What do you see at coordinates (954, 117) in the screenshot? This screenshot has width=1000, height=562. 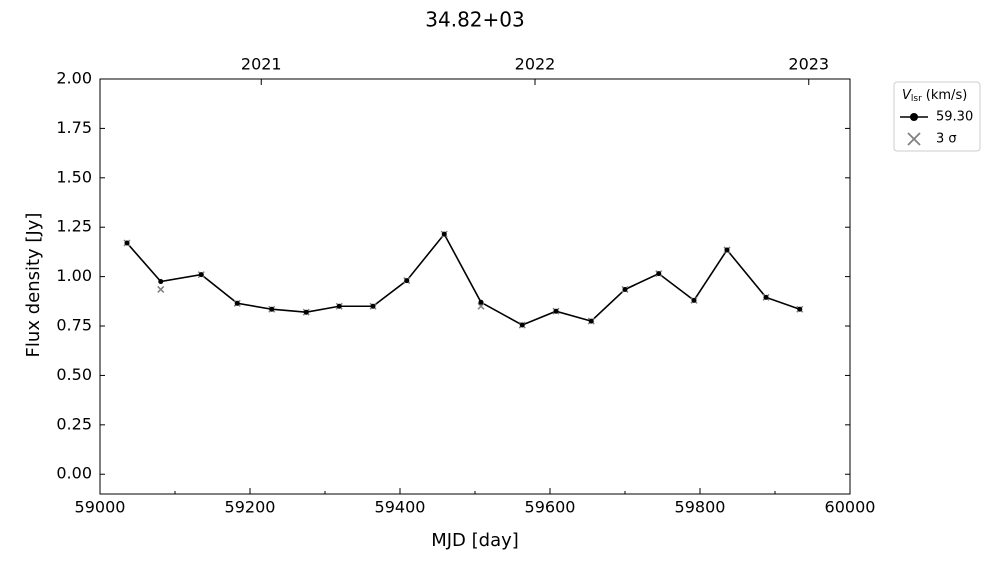 I see `legend-label: 59.30` at bounding box center [954, 117].